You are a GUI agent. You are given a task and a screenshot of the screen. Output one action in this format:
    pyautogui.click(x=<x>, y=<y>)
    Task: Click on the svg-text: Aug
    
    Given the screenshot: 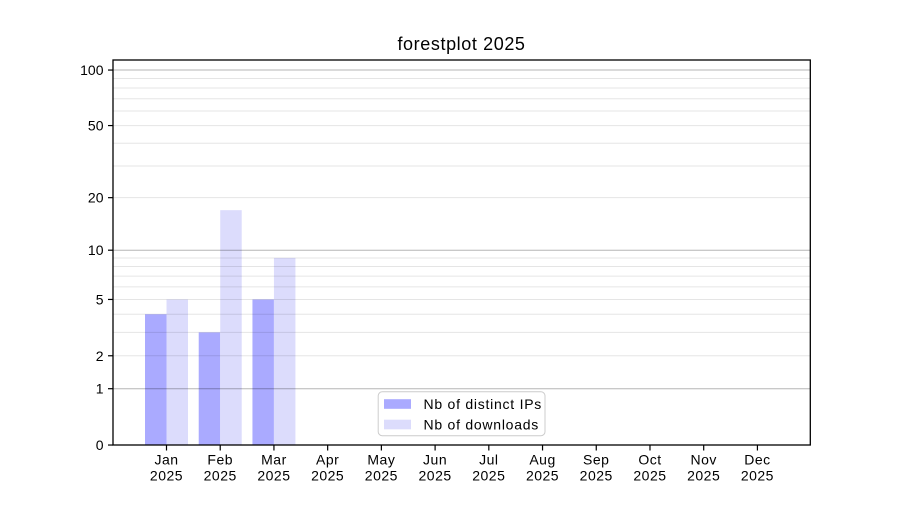 What is the action you would take?
    pyautogui.click(x=542, y=460)
    